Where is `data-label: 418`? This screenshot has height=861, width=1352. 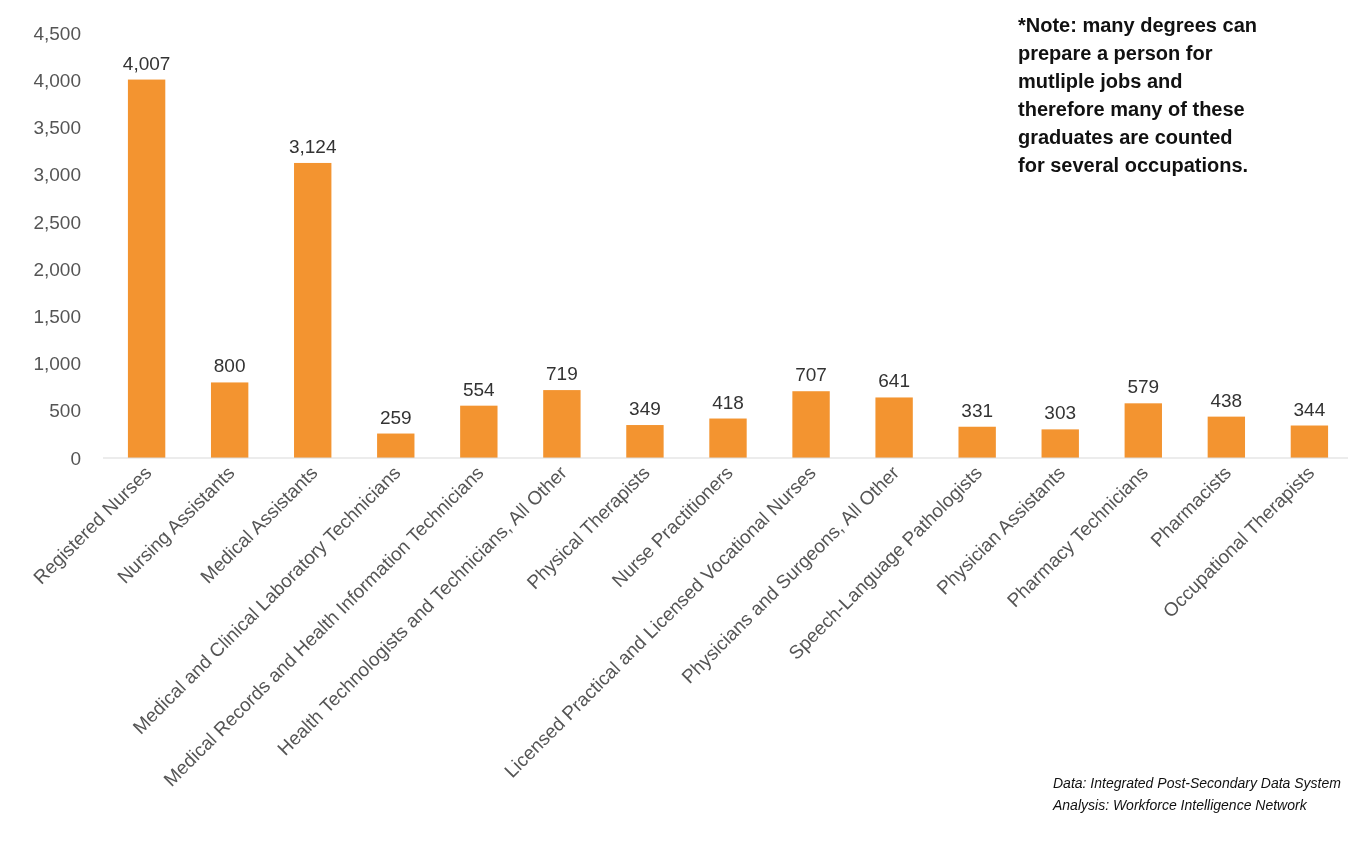
data-label: 418 is located at coordinates (728, 402).